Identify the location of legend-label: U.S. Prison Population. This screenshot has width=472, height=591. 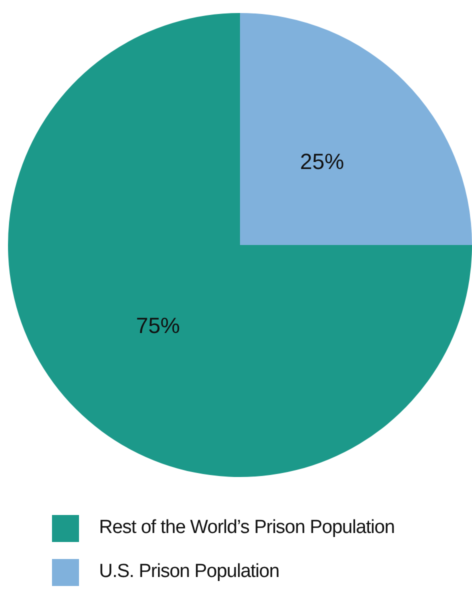
(189, 572).